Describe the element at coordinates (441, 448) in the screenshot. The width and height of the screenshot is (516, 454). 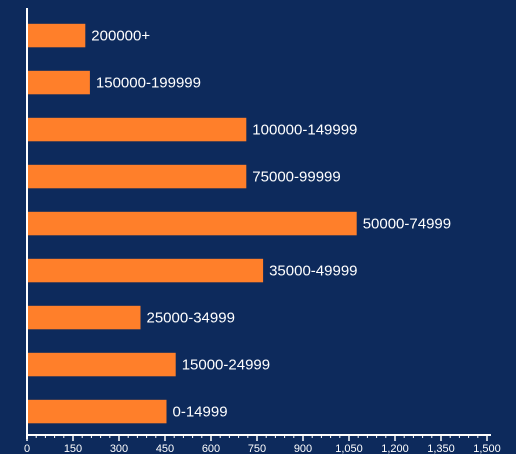
I see `x-tick-label: 1,350` at that location.